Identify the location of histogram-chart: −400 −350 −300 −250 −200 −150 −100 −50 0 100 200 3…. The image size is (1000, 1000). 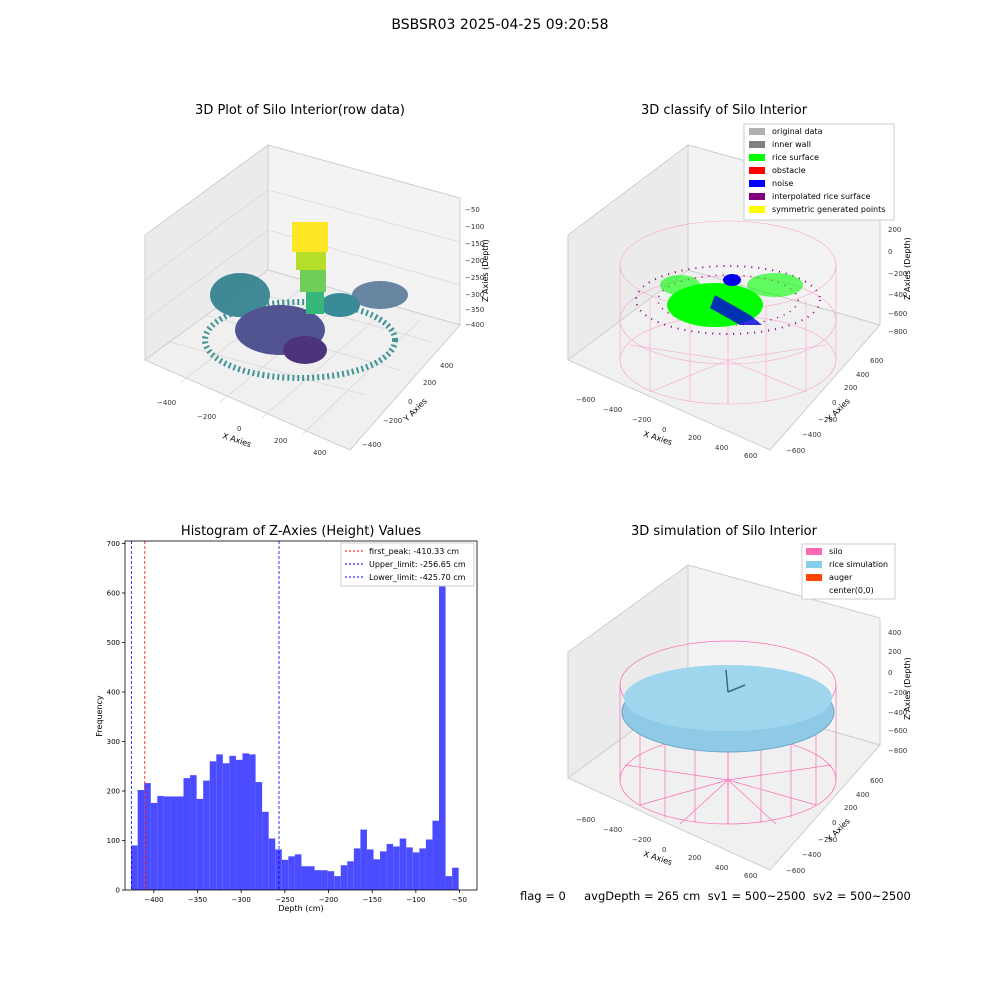
(286, 726).